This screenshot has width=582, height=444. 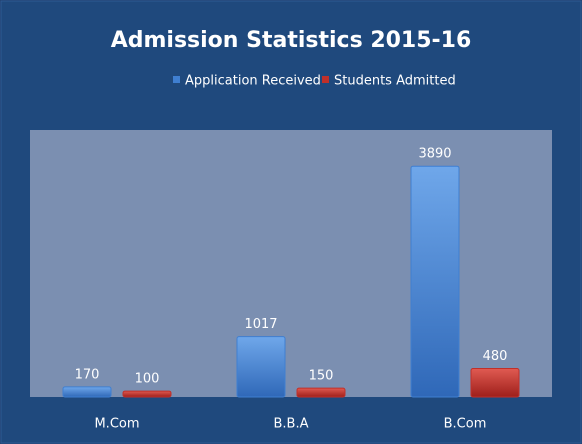 What do you see at coordinates (147, 379) in the screenshot?
I see `data-label: 100` at bounding box center [147, 379].